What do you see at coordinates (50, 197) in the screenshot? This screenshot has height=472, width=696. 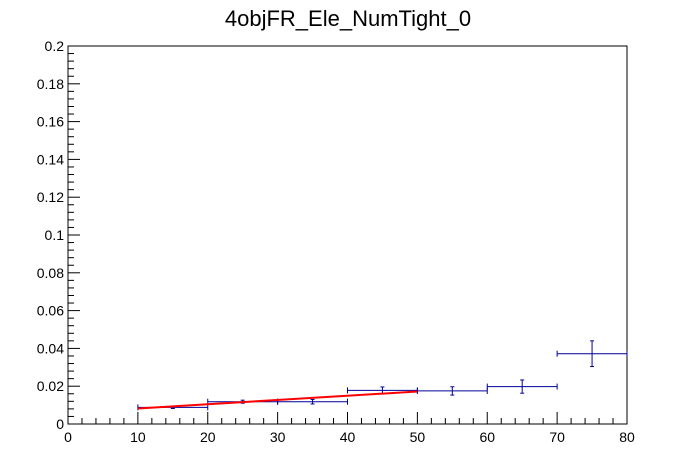 I see `y-tick-label: 0.12` at bounding box center [50, 197].